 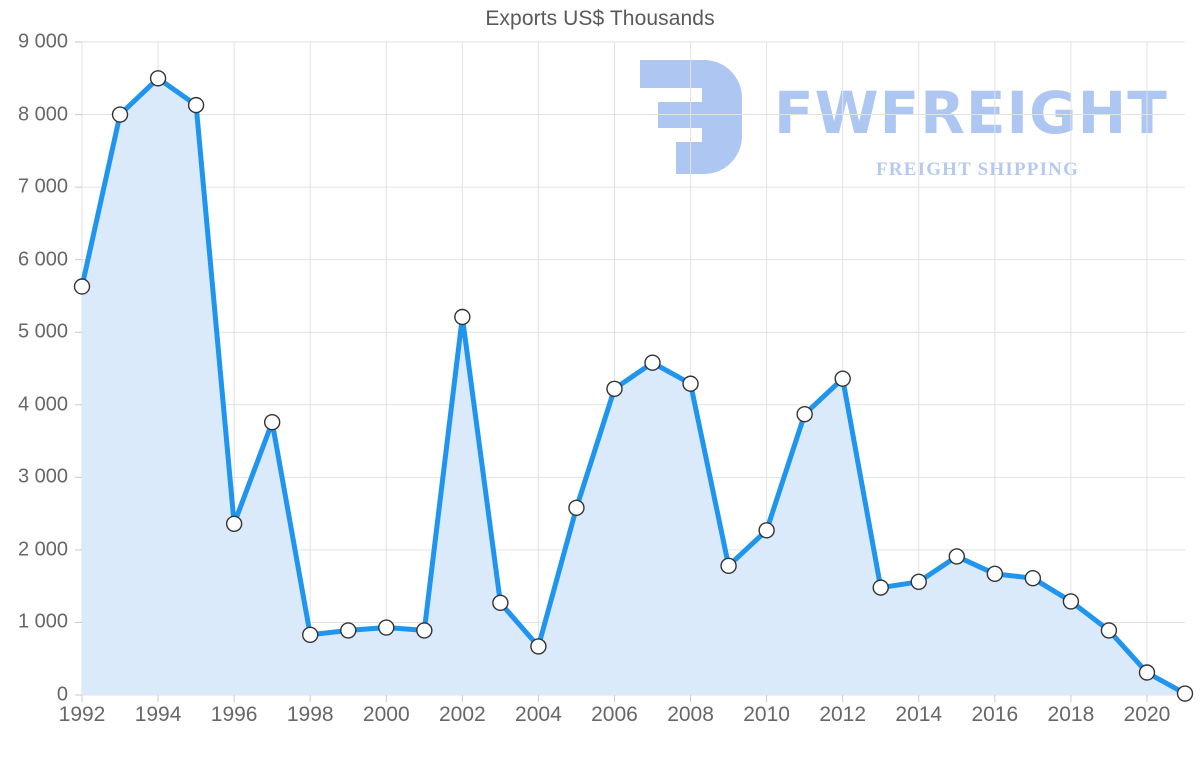 I want to click on x-tick-label: 1994, so click(x=158, y=714).